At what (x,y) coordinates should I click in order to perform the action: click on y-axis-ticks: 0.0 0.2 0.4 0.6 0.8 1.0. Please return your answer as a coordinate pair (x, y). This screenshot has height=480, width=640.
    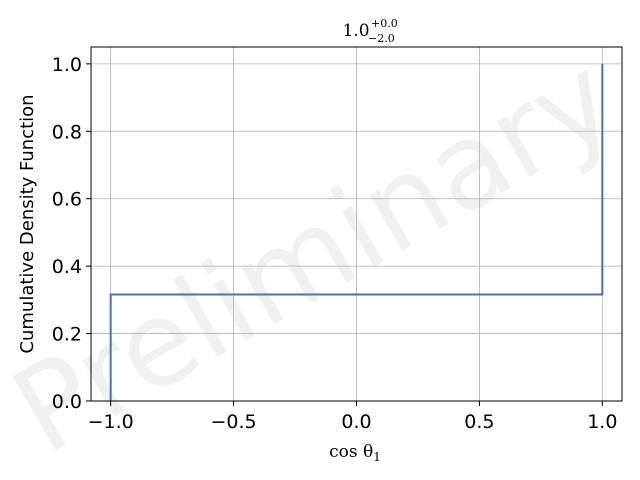
    Looking at the image, I should click on (71, 233).